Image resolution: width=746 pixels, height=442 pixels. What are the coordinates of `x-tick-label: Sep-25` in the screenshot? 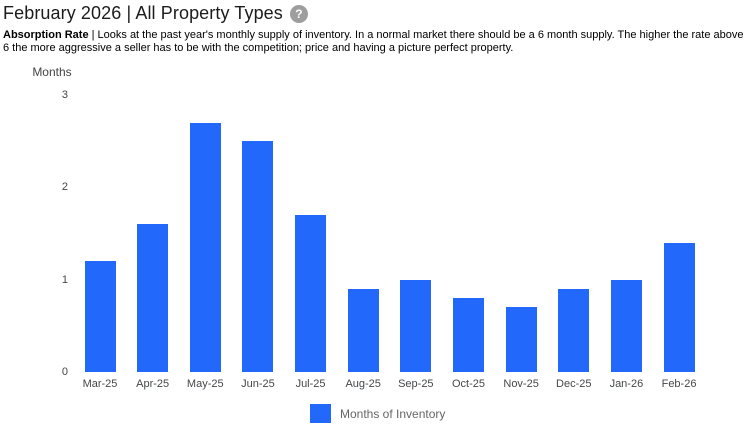 It's located at (416, 384).